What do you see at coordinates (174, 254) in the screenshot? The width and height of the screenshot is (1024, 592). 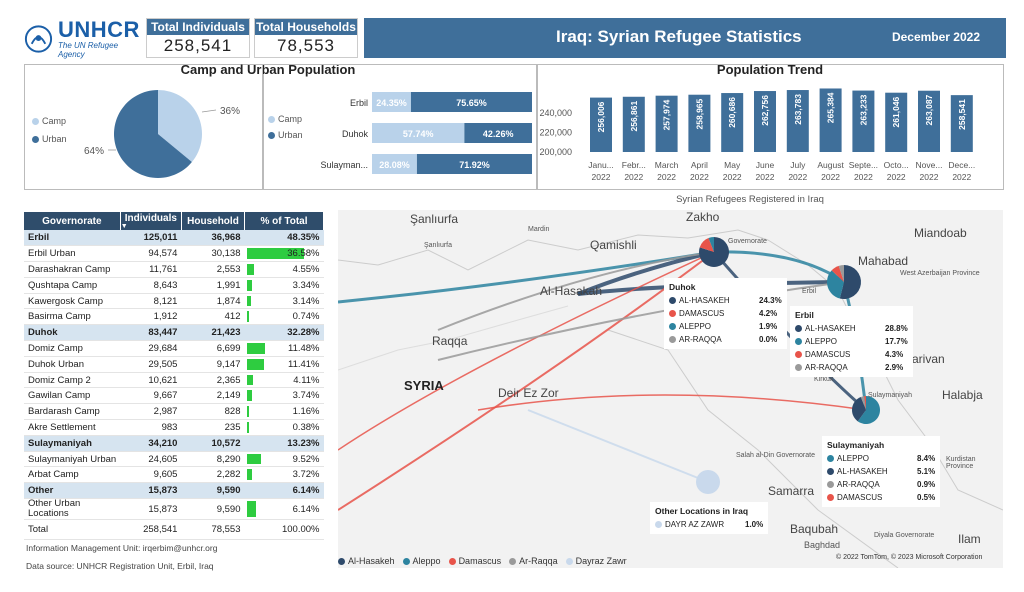 I see `table-row: Erbil Urban 94,574 30,138 36.58%` at bounding box center [174, 254].